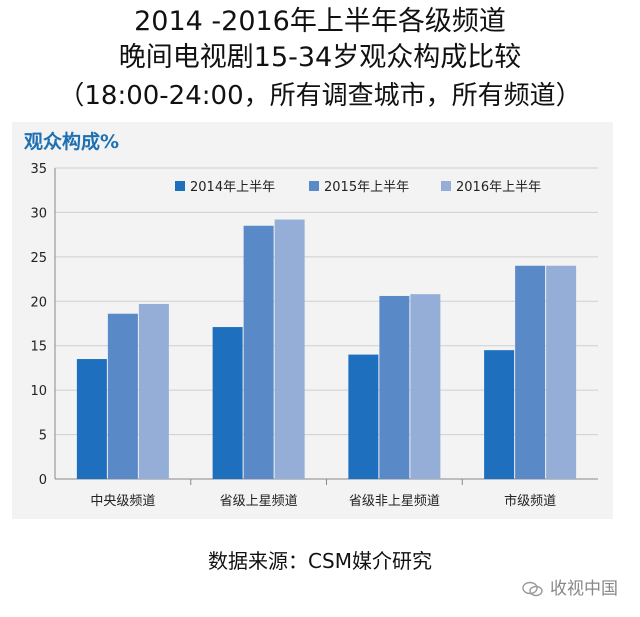  I want to click on watermark: 收视中国, so click(570, 586).